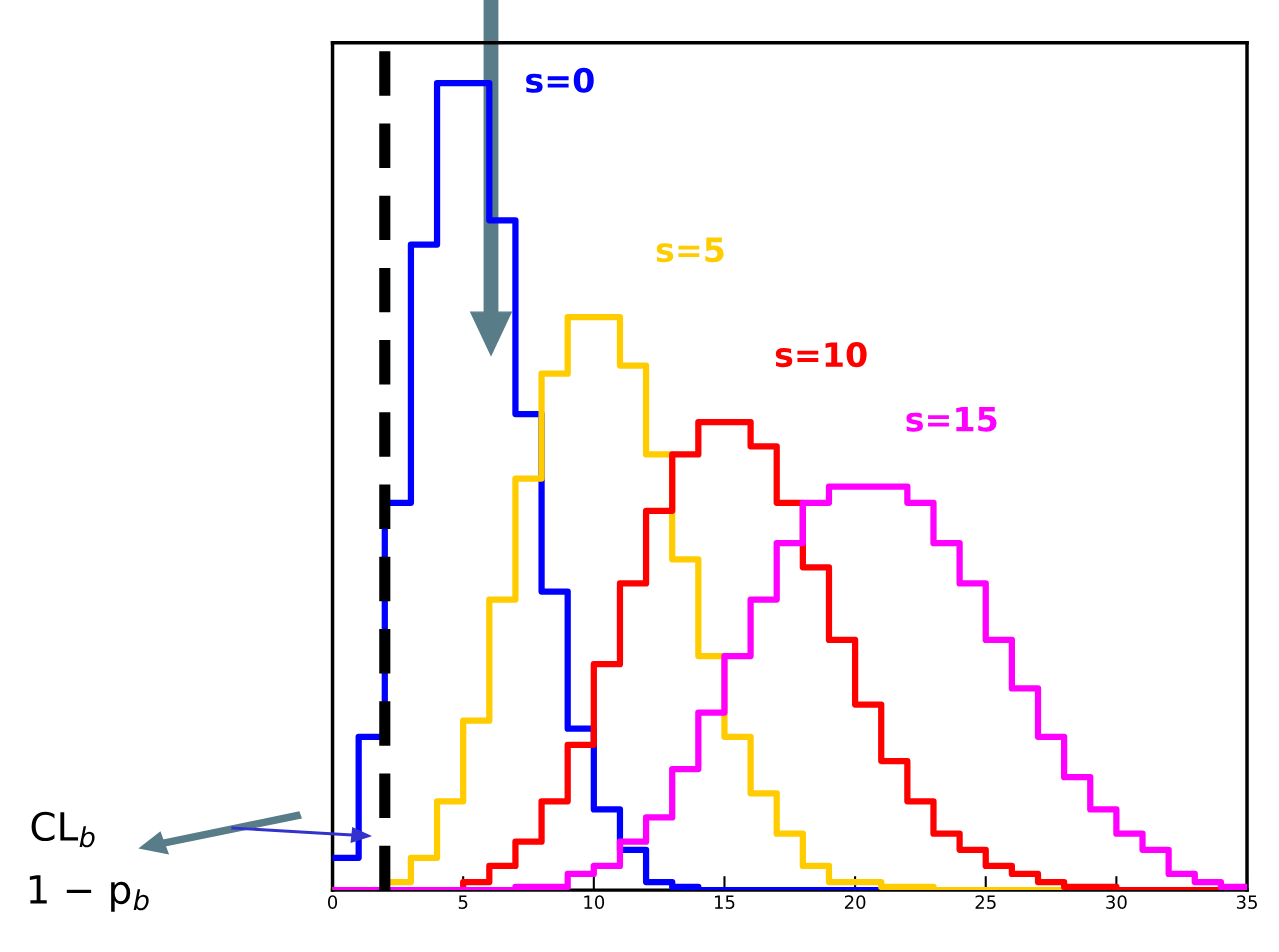 The width and height of the screenshot is (1279, 952). What do you see at coordinates (463, 902) in the screenshot?
I see `x-tick-label: 5` at bounding box center [463, 902].